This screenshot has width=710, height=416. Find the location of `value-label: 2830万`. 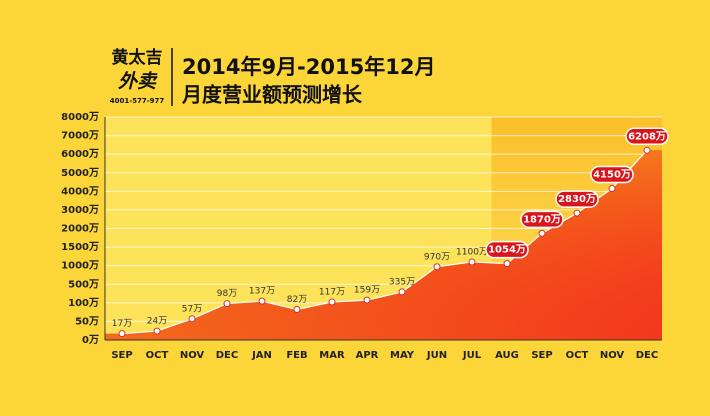

value-label: 2830万 is located at coordinates (577, 199).